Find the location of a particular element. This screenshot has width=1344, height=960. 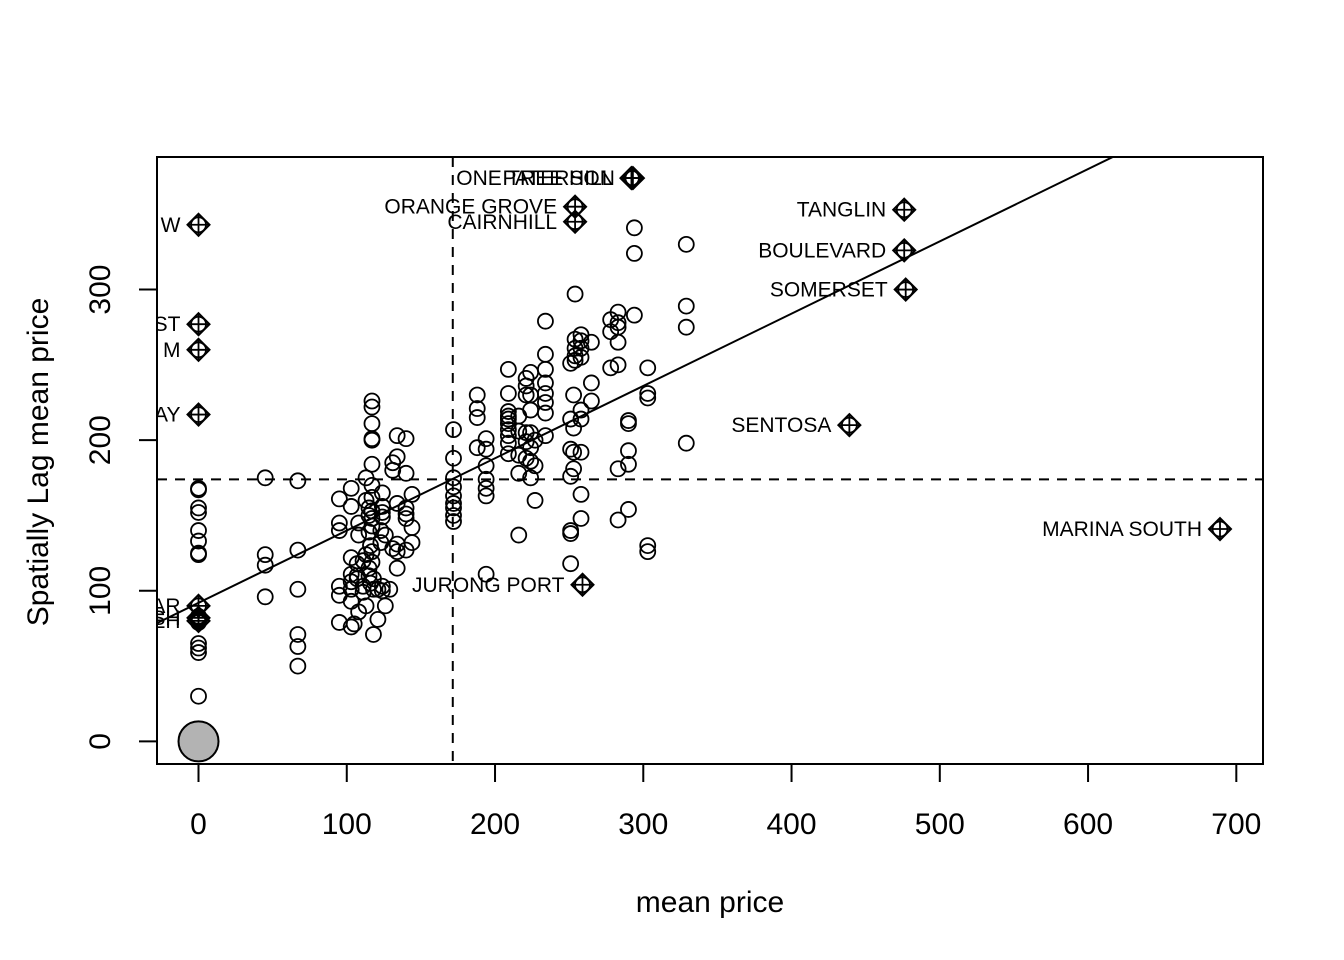

origin-marker is located at coordinates (198, 741).